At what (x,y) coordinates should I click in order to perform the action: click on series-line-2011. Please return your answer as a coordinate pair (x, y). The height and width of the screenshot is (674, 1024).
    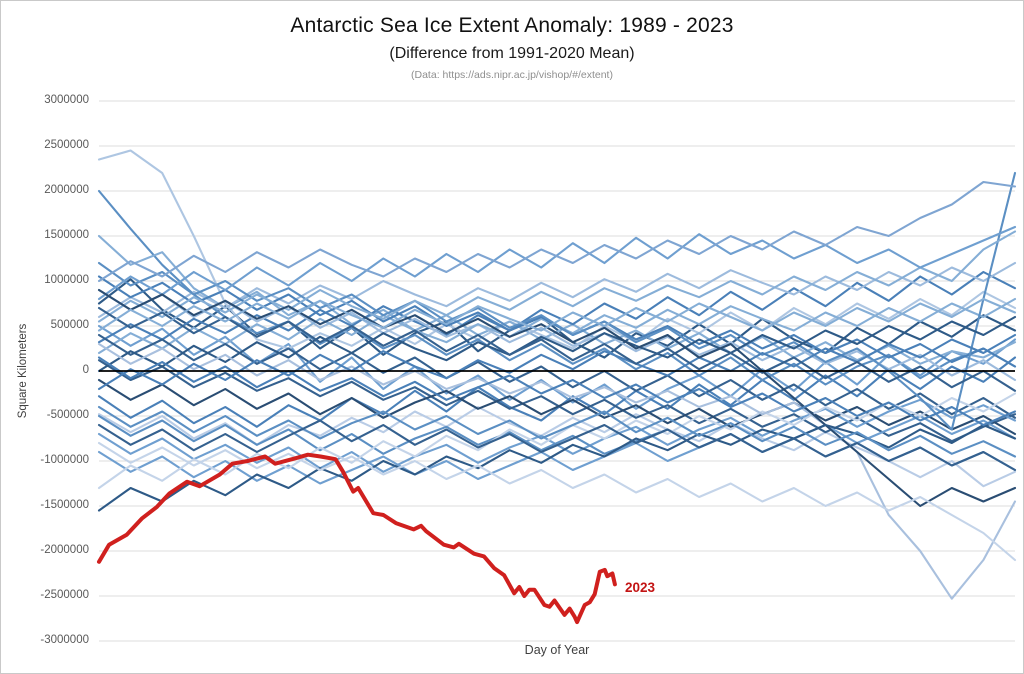
    Looking at the image, I should click on (557, 362).